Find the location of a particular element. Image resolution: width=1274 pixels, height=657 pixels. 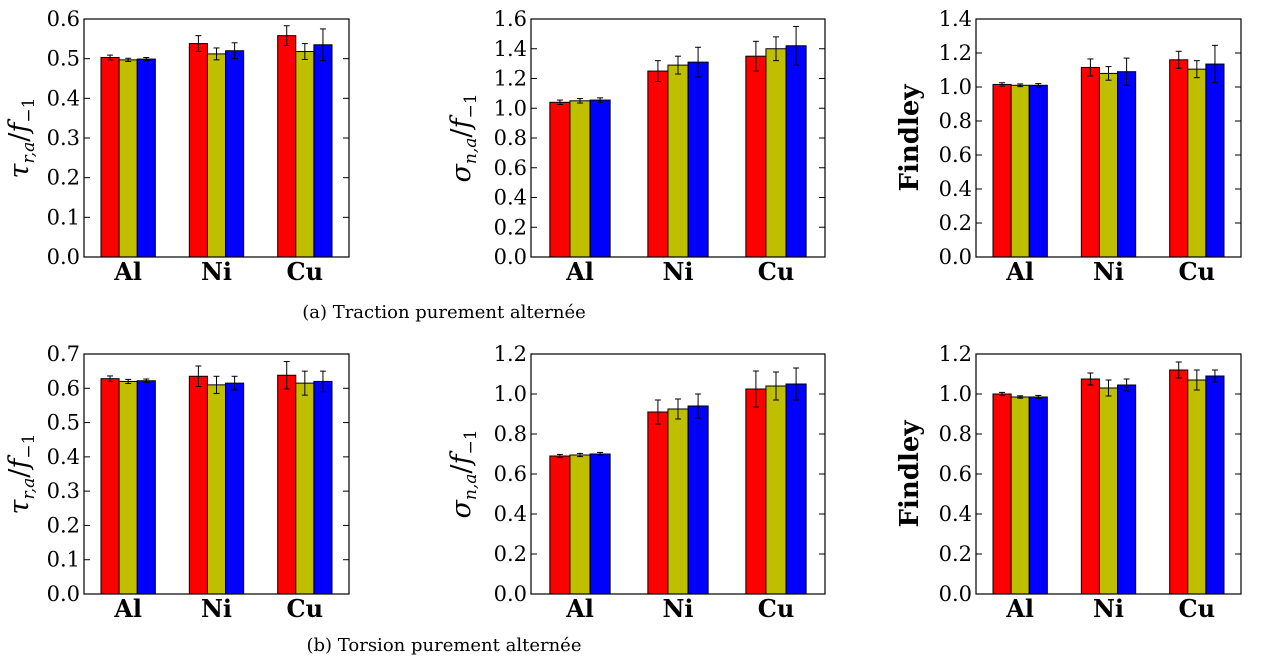

caption-a: (a) Traction purement alternée is located at coordinates (444, 312).